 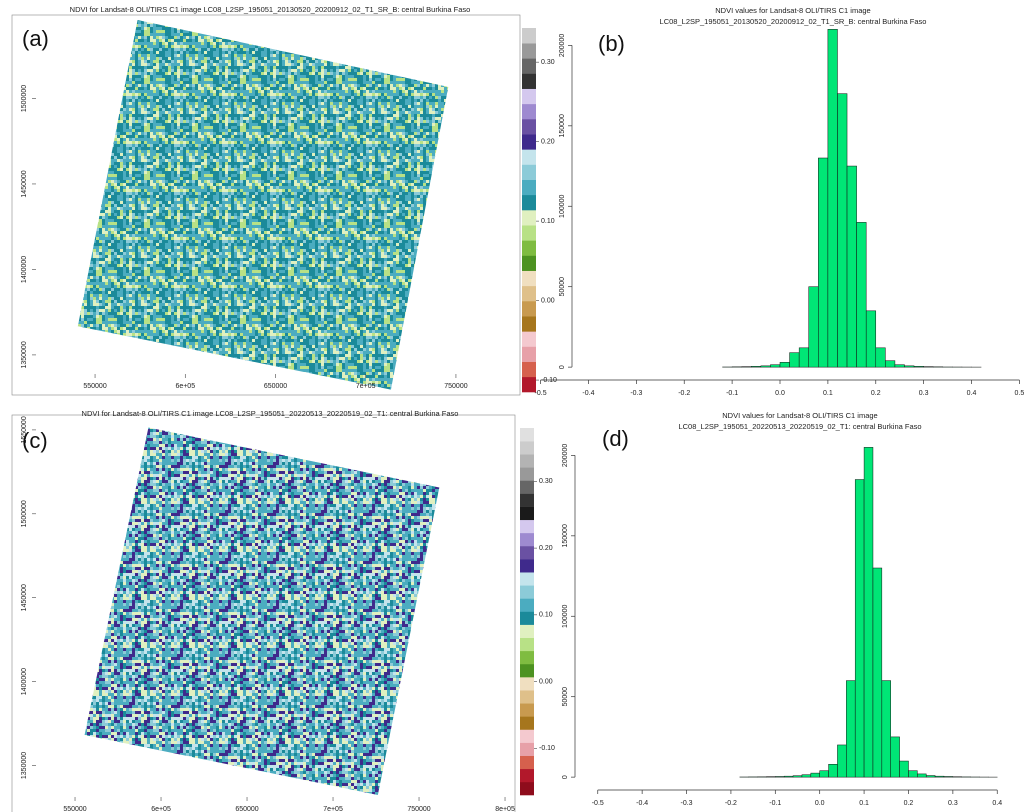 What do you see at coordinates (636, 393) in the screenshot?
I see `x-tick-label: -0.3` at bounding box center [636, 393].